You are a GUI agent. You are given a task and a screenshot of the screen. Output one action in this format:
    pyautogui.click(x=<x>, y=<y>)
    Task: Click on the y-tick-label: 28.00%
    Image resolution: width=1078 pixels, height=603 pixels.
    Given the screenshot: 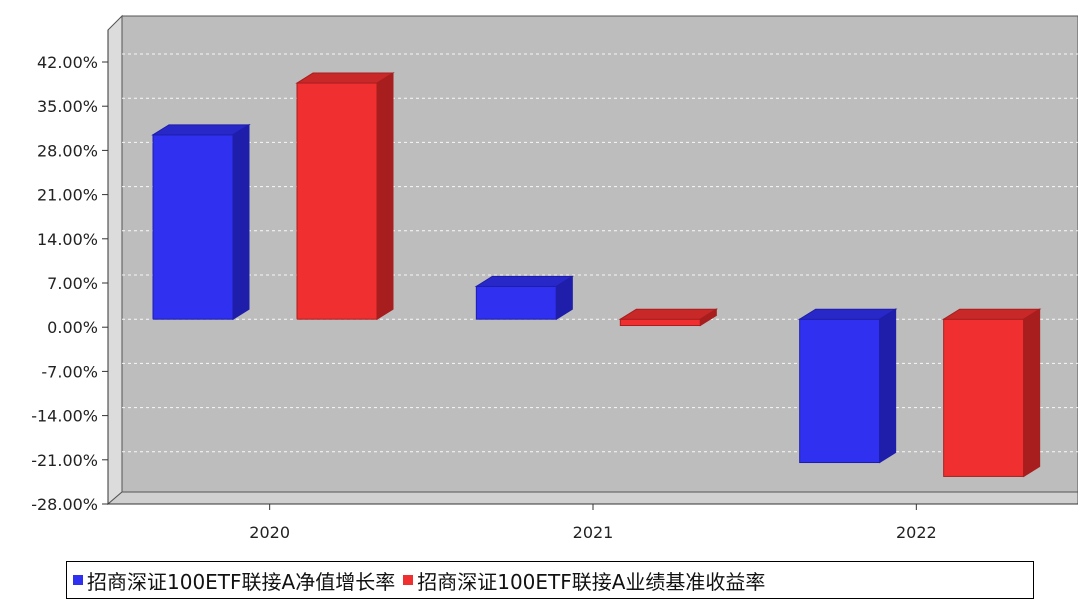 What is the action you would take?
    pyautogui.click(x=67, y=150)
    